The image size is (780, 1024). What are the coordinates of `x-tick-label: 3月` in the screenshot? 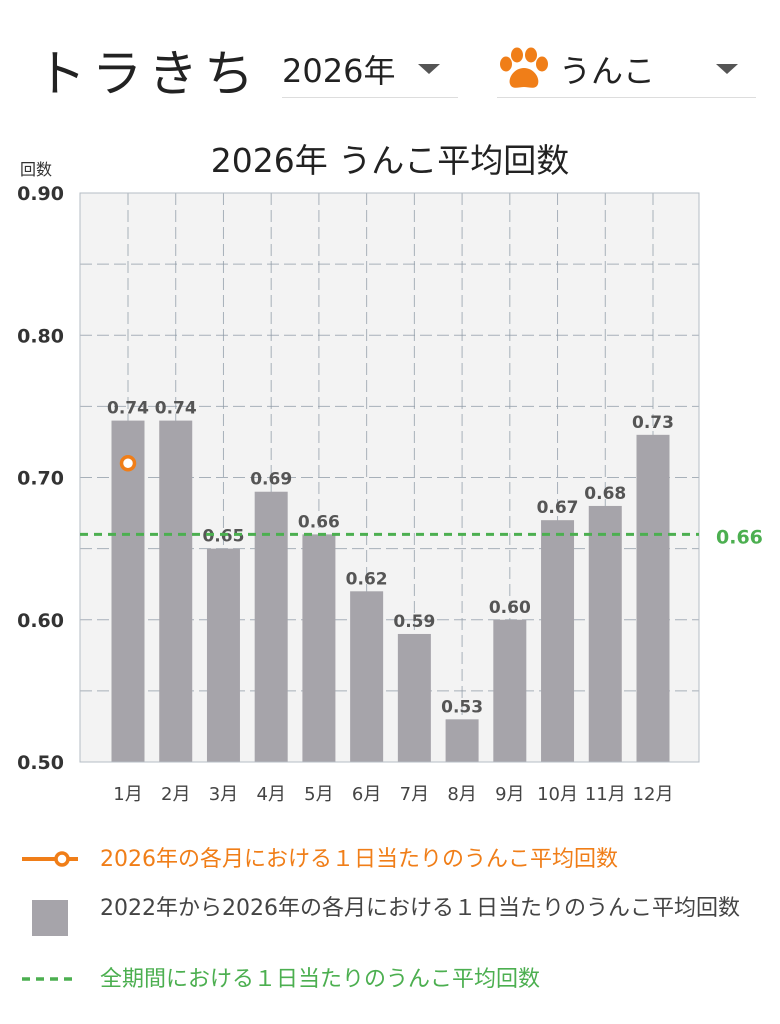 It's located at (223, 794).